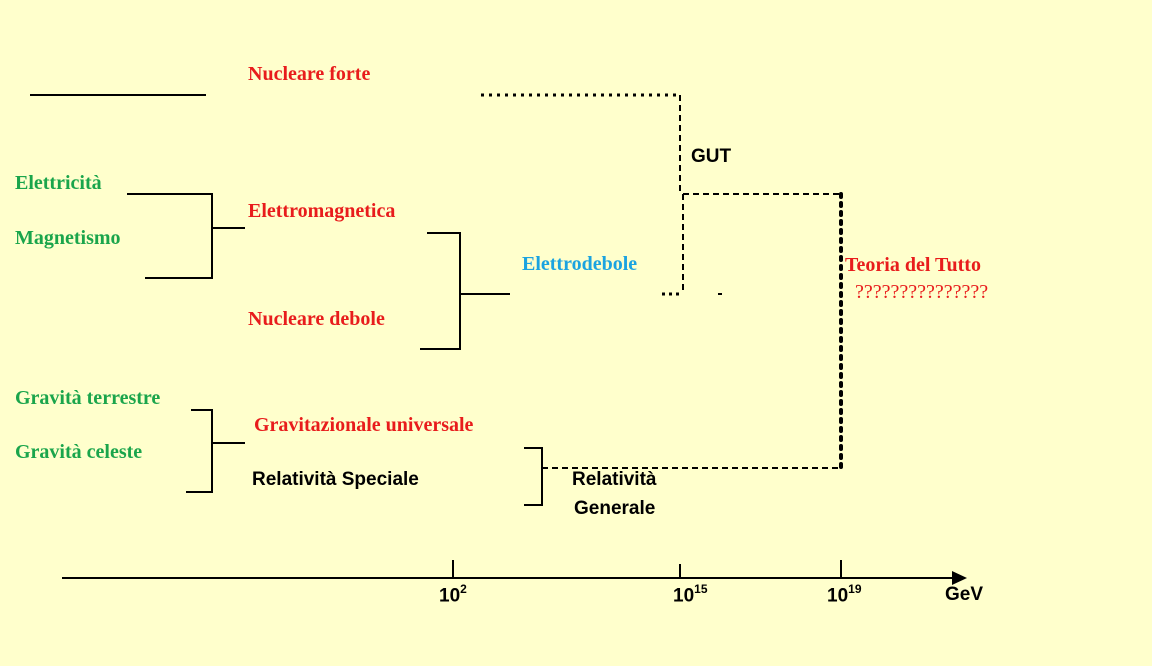  I want to click on label-theory-of-everything: Teoria del Tutto, so click(913, 265).